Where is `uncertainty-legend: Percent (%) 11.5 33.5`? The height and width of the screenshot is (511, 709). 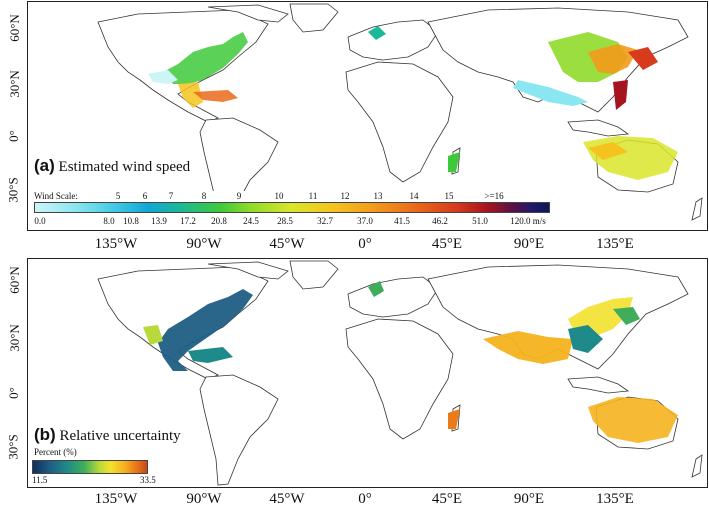
uncertainty-legend: Percent (%) 11.5 33.5 is located at coordinates (108, 467).